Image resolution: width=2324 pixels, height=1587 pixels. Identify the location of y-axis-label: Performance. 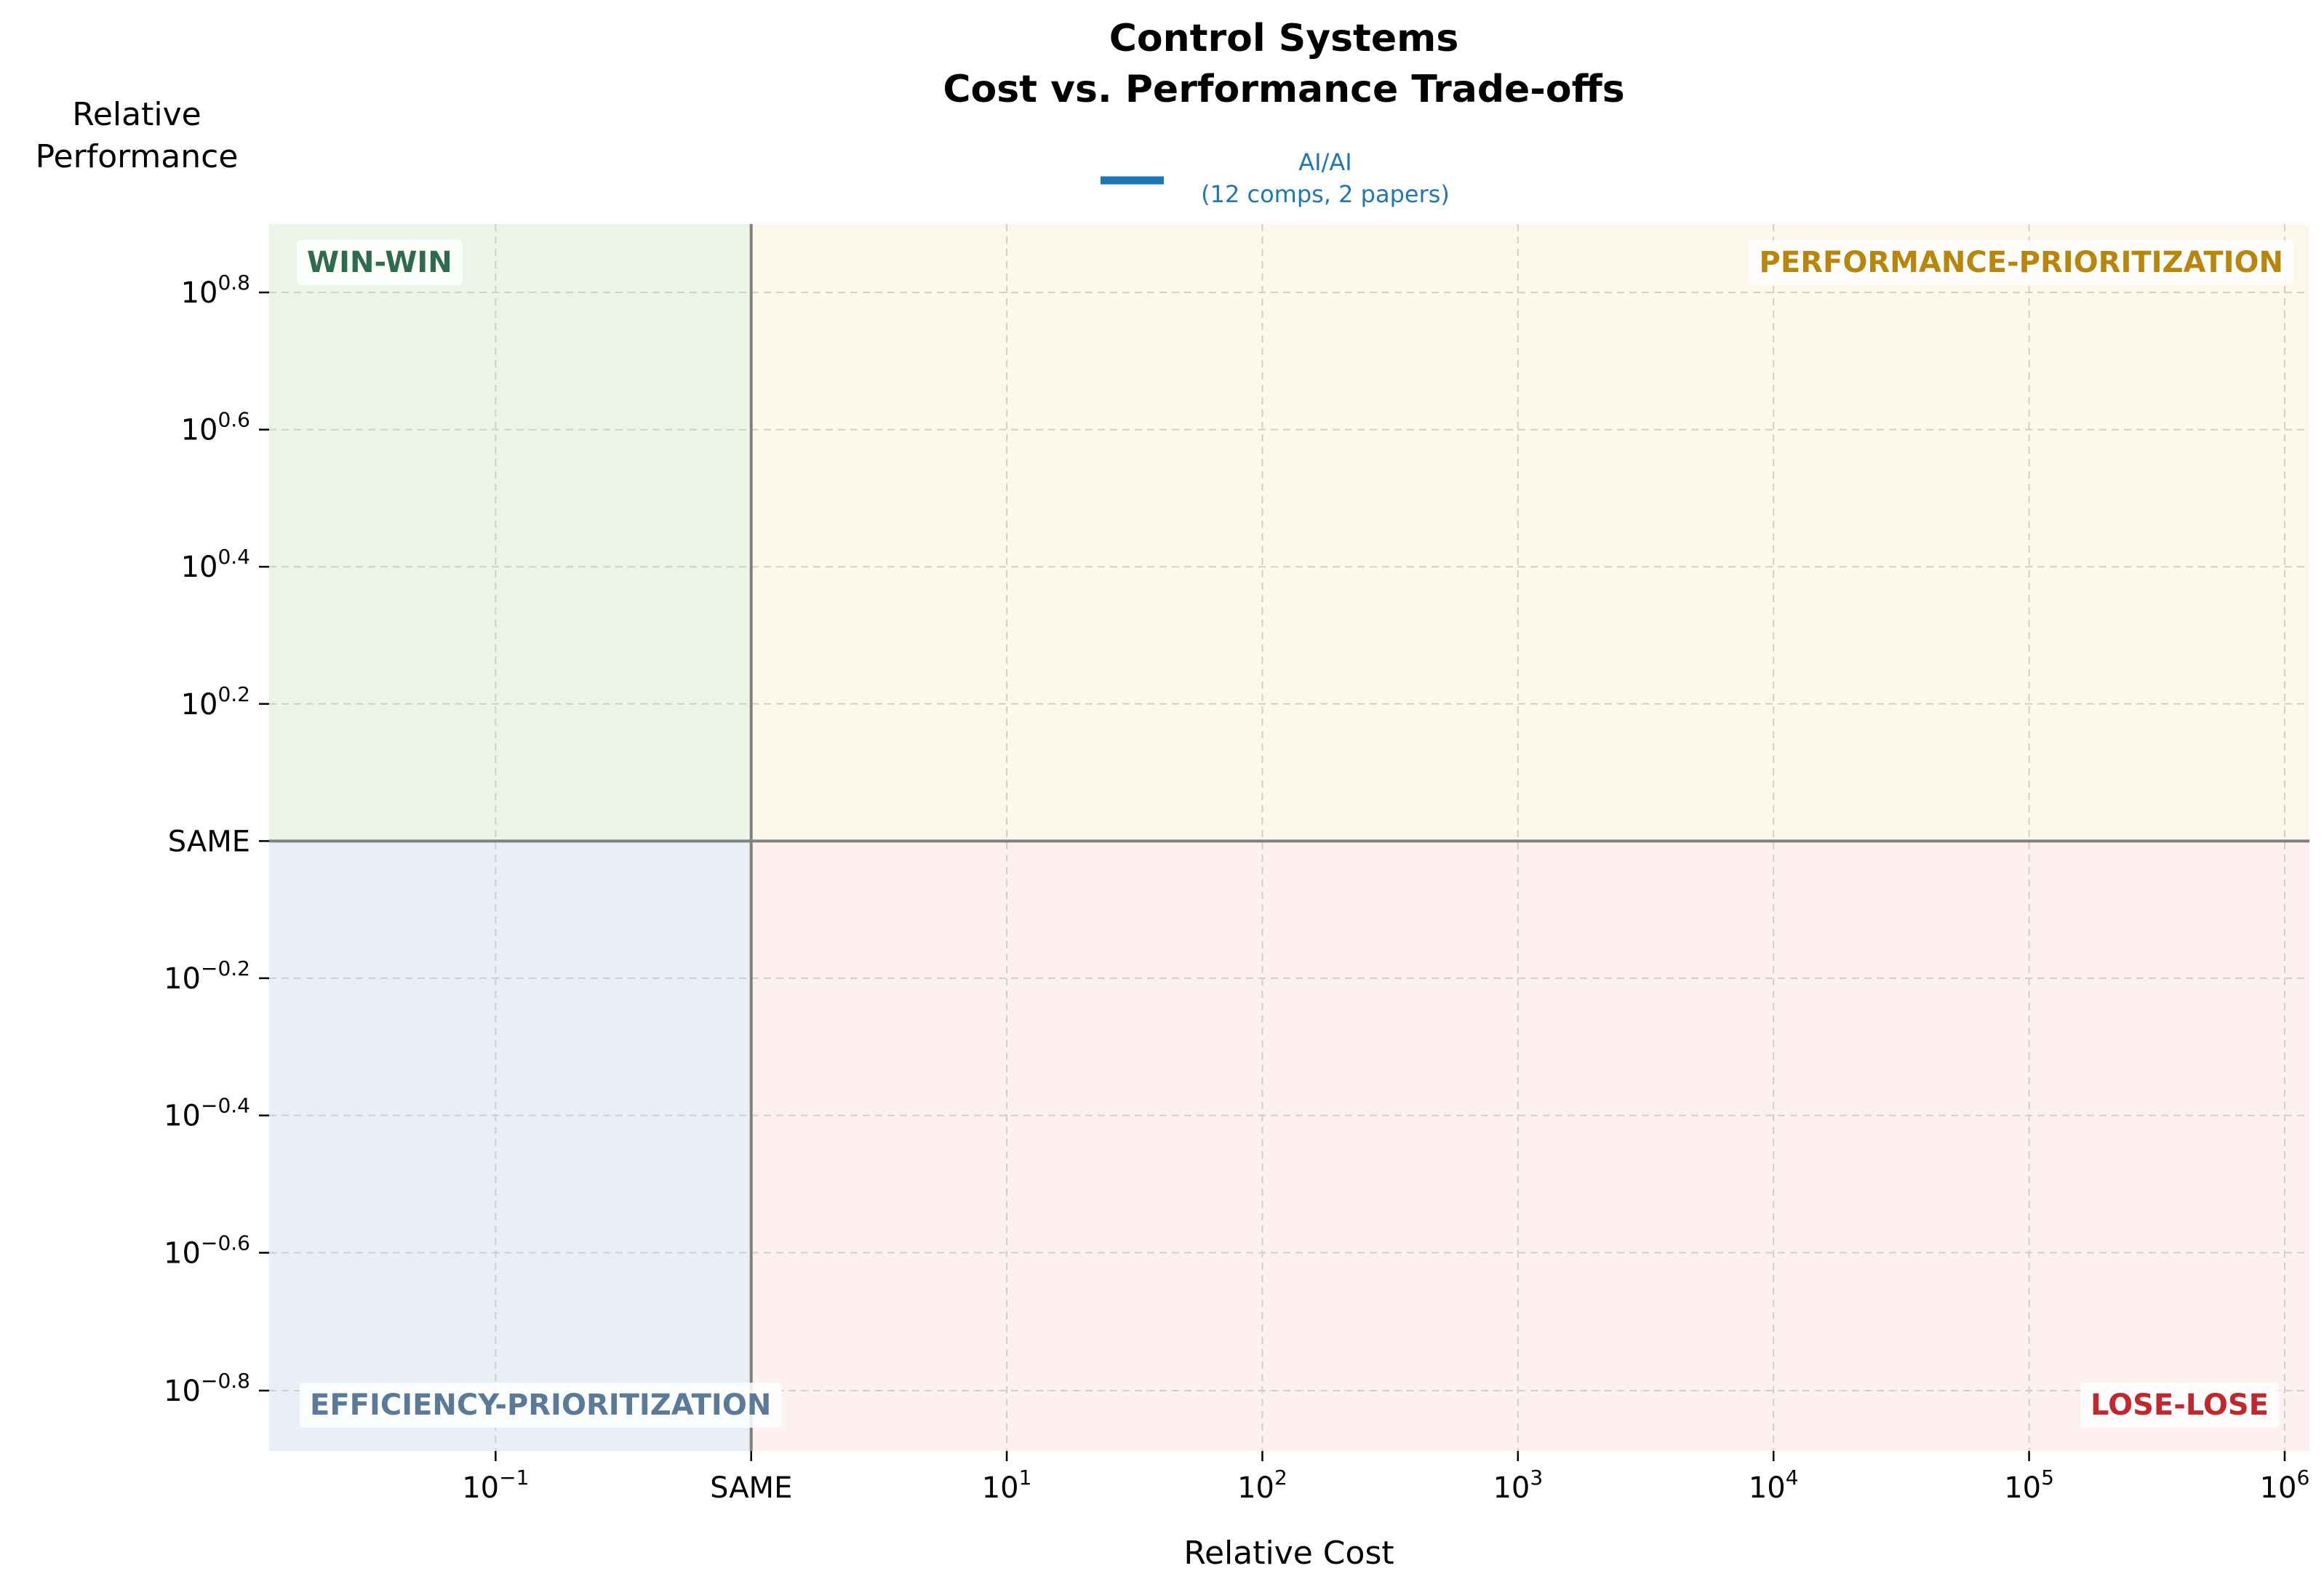
(137, 156).